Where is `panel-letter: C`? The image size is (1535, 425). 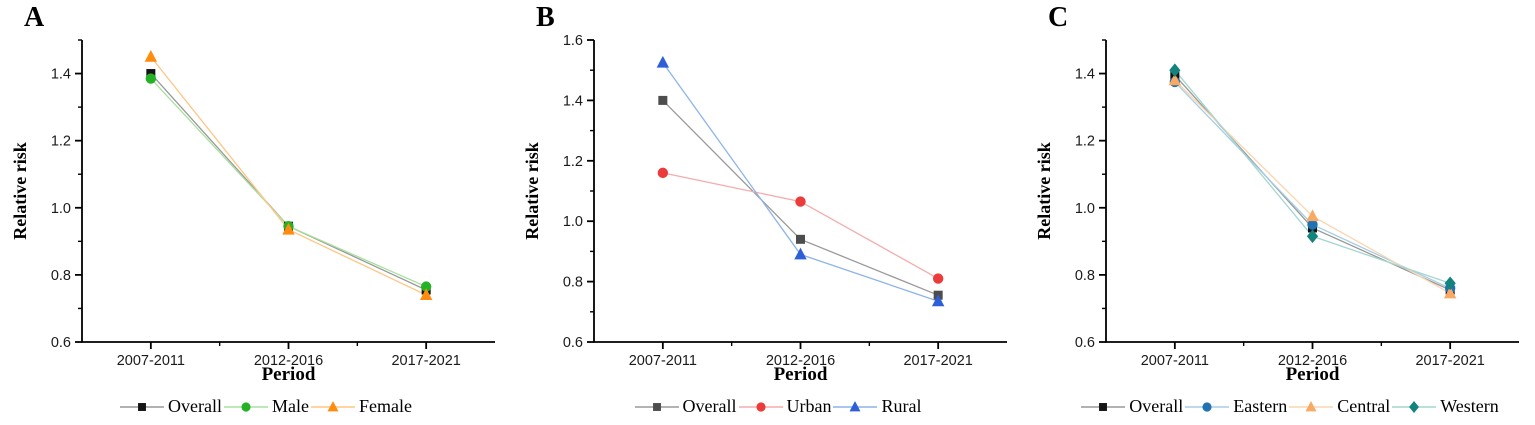
panel-letter: C is located at coordinates (1058, 17).